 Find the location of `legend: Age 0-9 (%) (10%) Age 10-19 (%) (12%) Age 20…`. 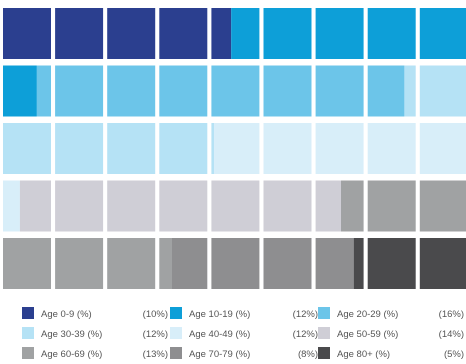

legend: Age 0-9 (%) (10%) Age 10-19 (%) (12%) Age 20… is located at coordinates (243, 333).